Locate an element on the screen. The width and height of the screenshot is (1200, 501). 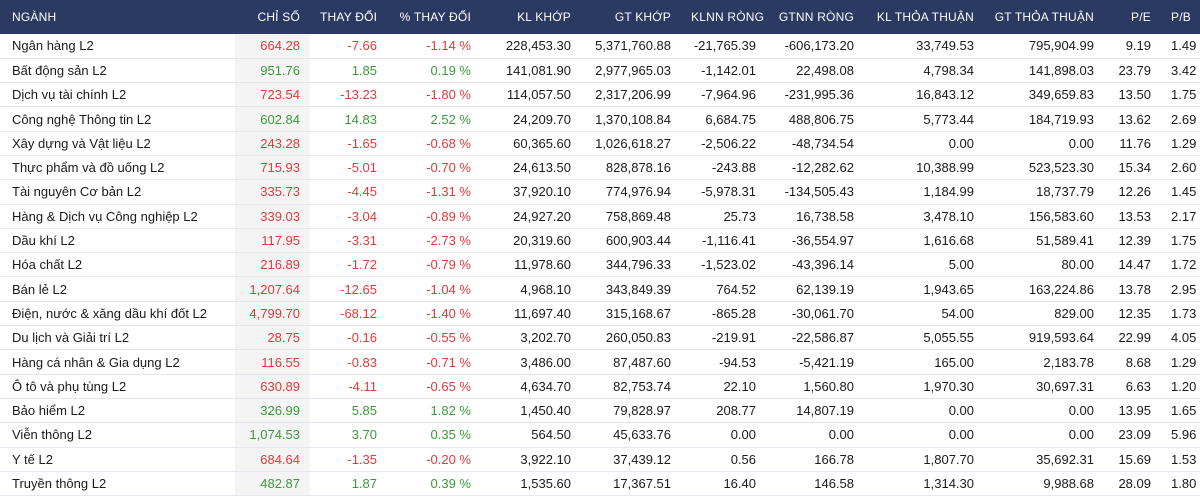
sector-name: Y tế L2 is located at coordinates (32, 459).